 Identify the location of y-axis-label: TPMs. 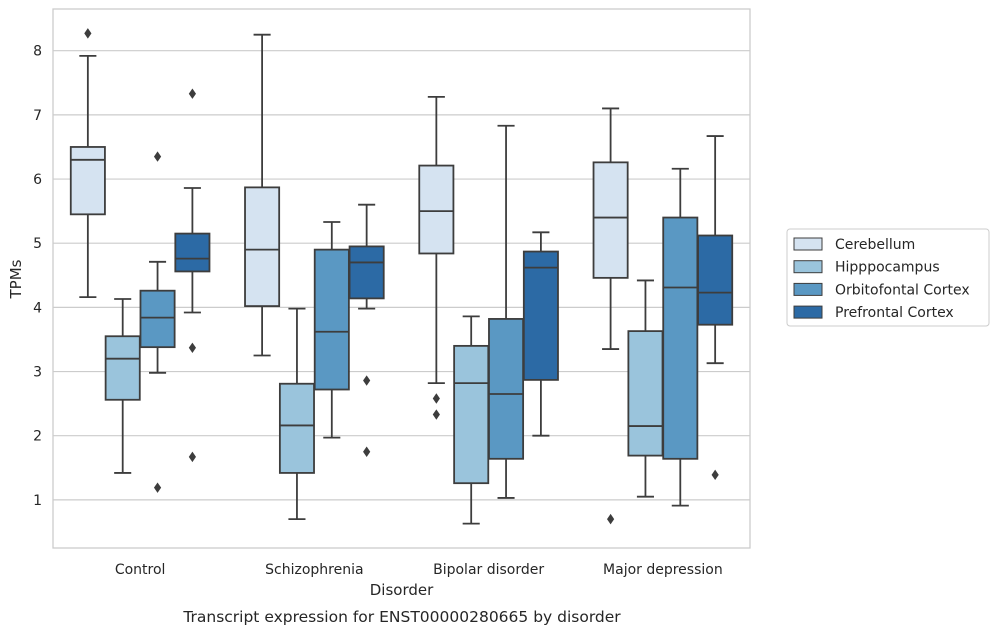
(16, 279).